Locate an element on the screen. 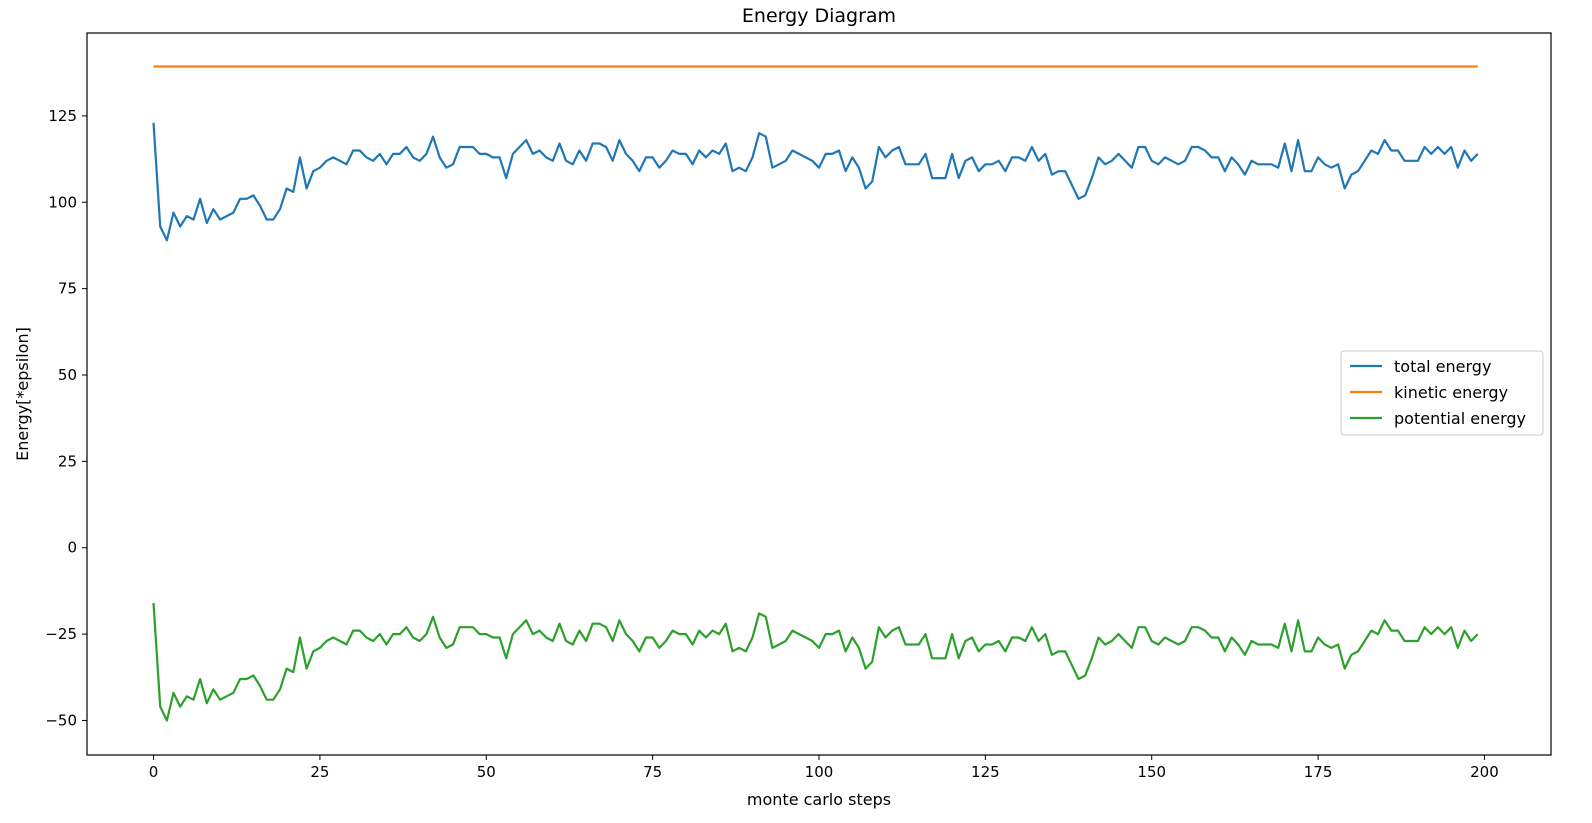 The image size is (1592, 823). x-tick-label: 175 is located at coordinates (1318, 772).